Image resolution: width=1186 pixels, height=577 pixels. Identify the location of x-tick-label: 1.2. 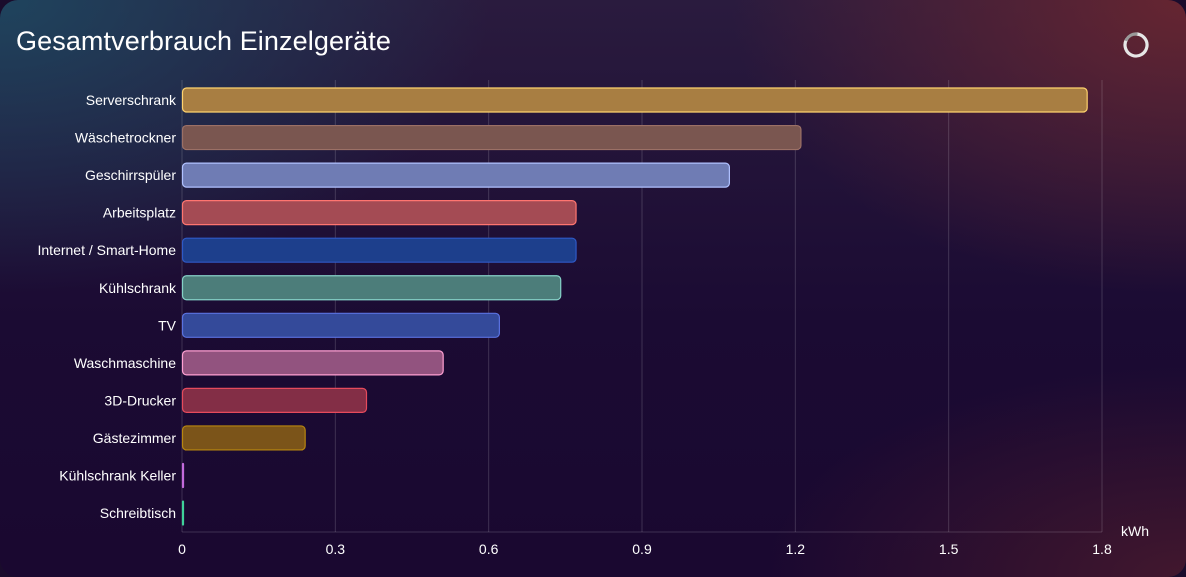
(796, 549).